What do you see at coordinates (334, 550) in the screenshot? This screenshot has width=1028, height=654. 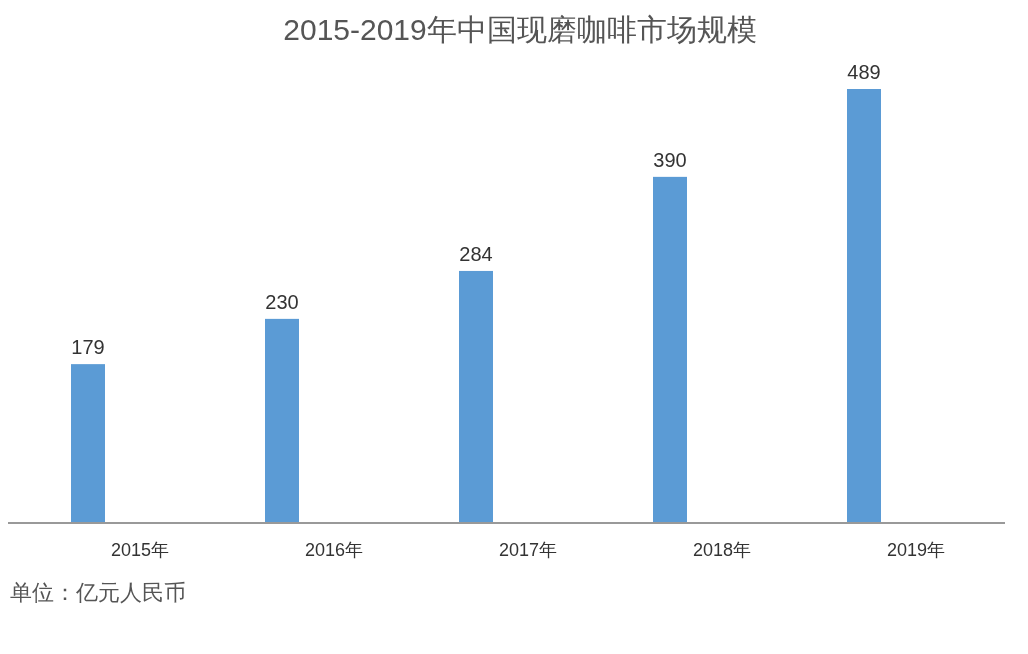 I see `x-tick-label: 2016年` at bounding box center [334, 550].